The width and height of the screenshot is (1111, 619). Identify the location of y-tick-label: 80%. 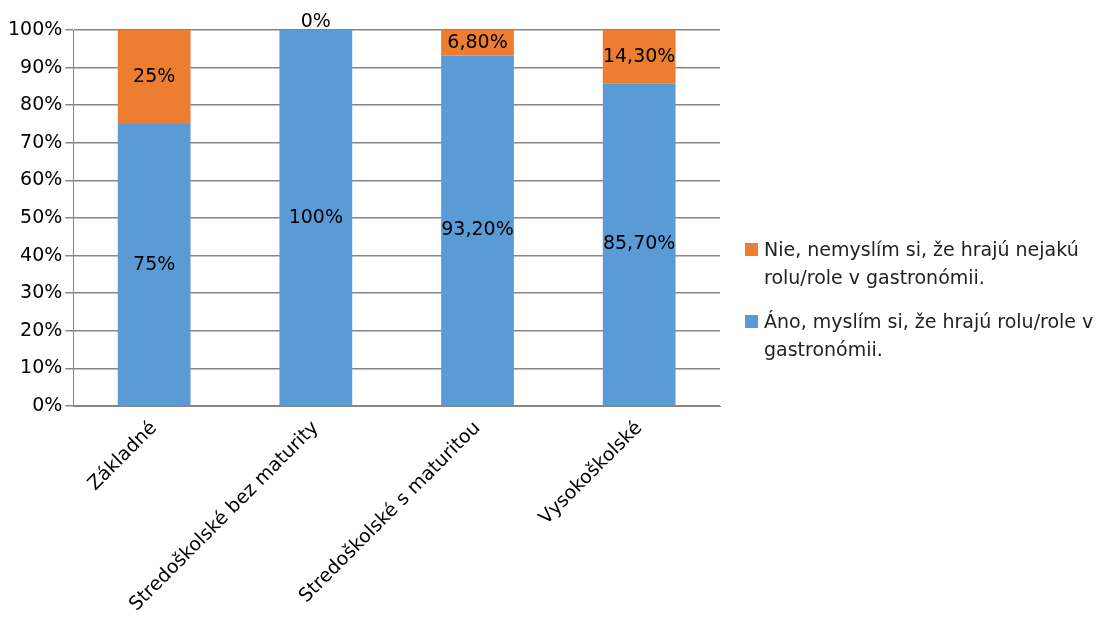
(41, 103).